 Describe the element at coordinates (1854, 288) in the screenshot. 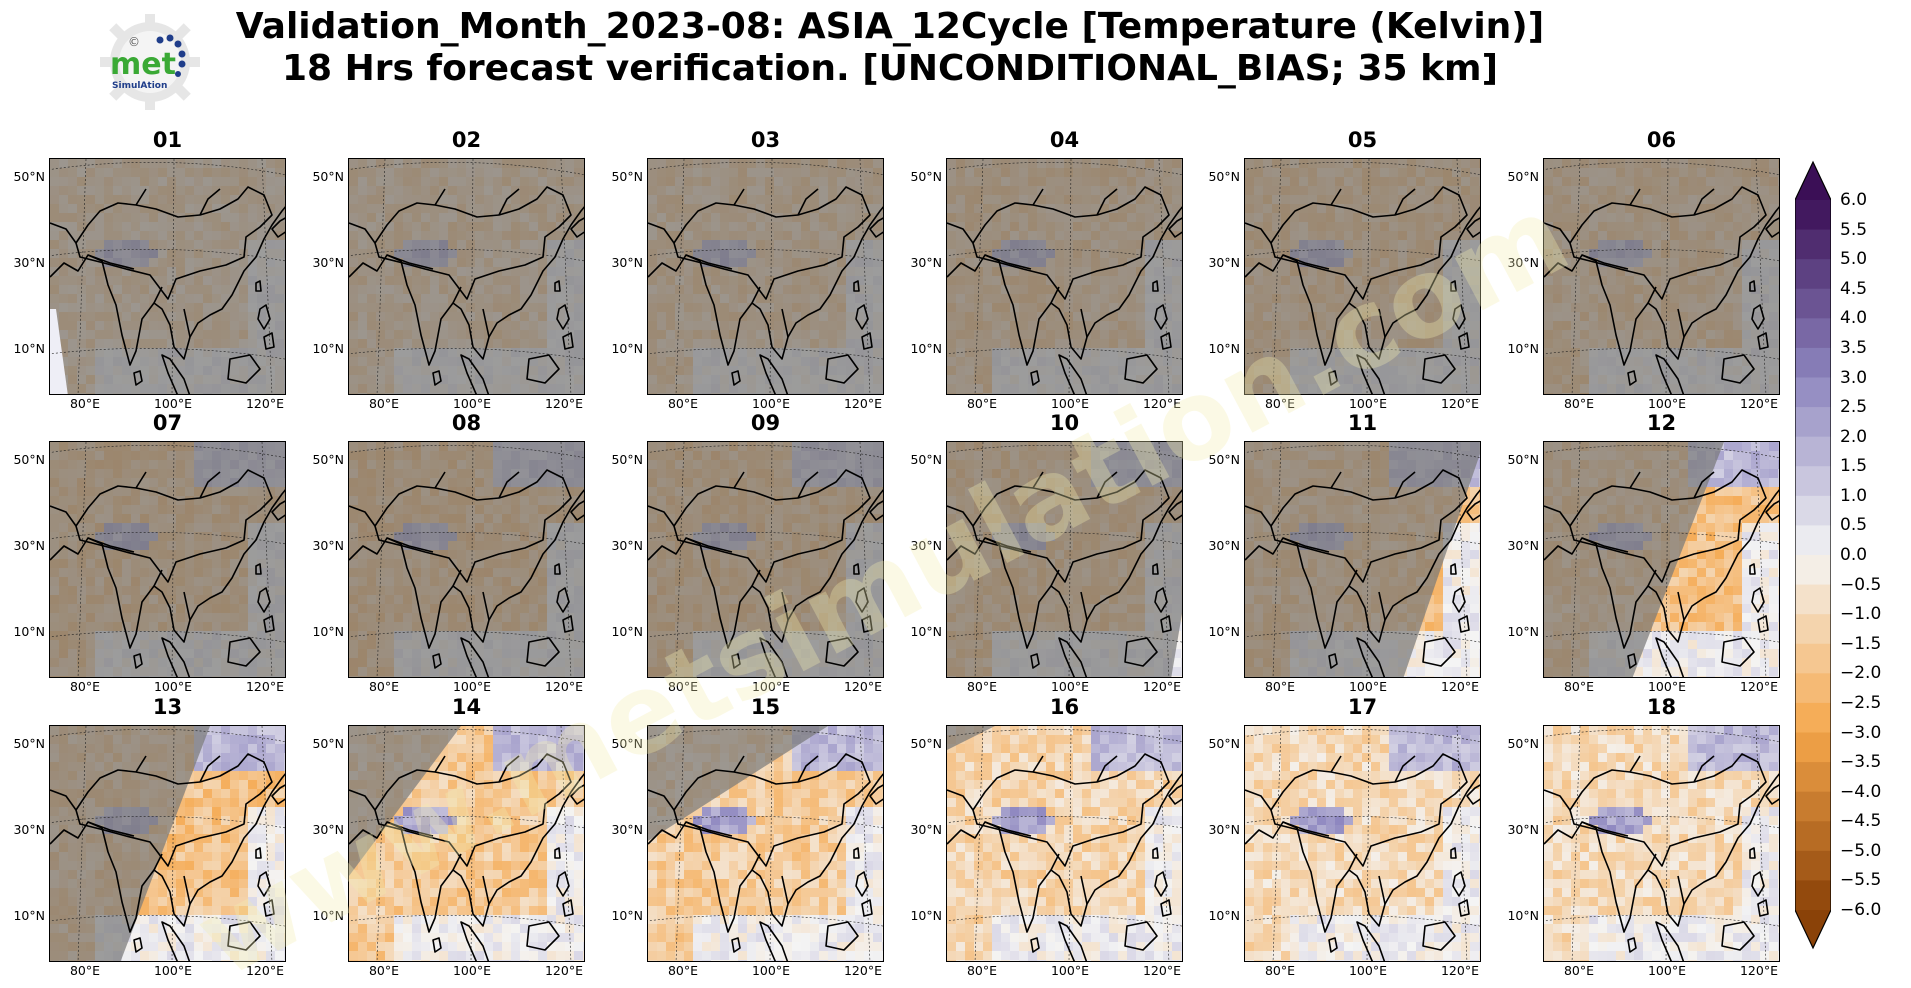

I see `colorbar-tick-label: 4.5` at that location.